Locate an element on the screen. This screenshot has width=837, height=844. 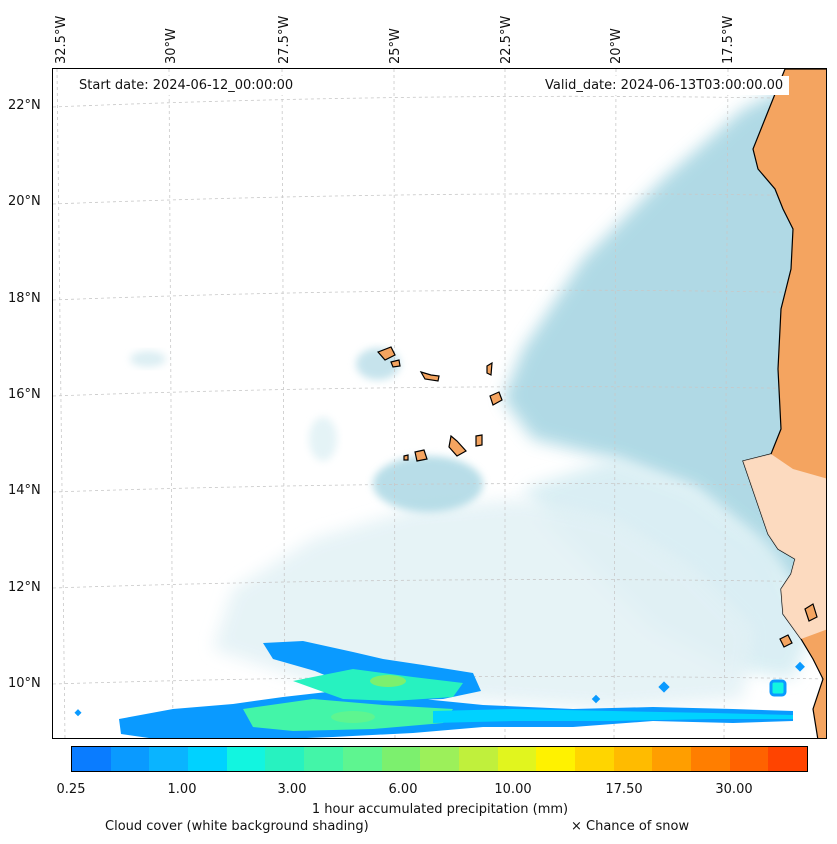
lat-label-16n: 16°N is located at coordinates (24, 394).